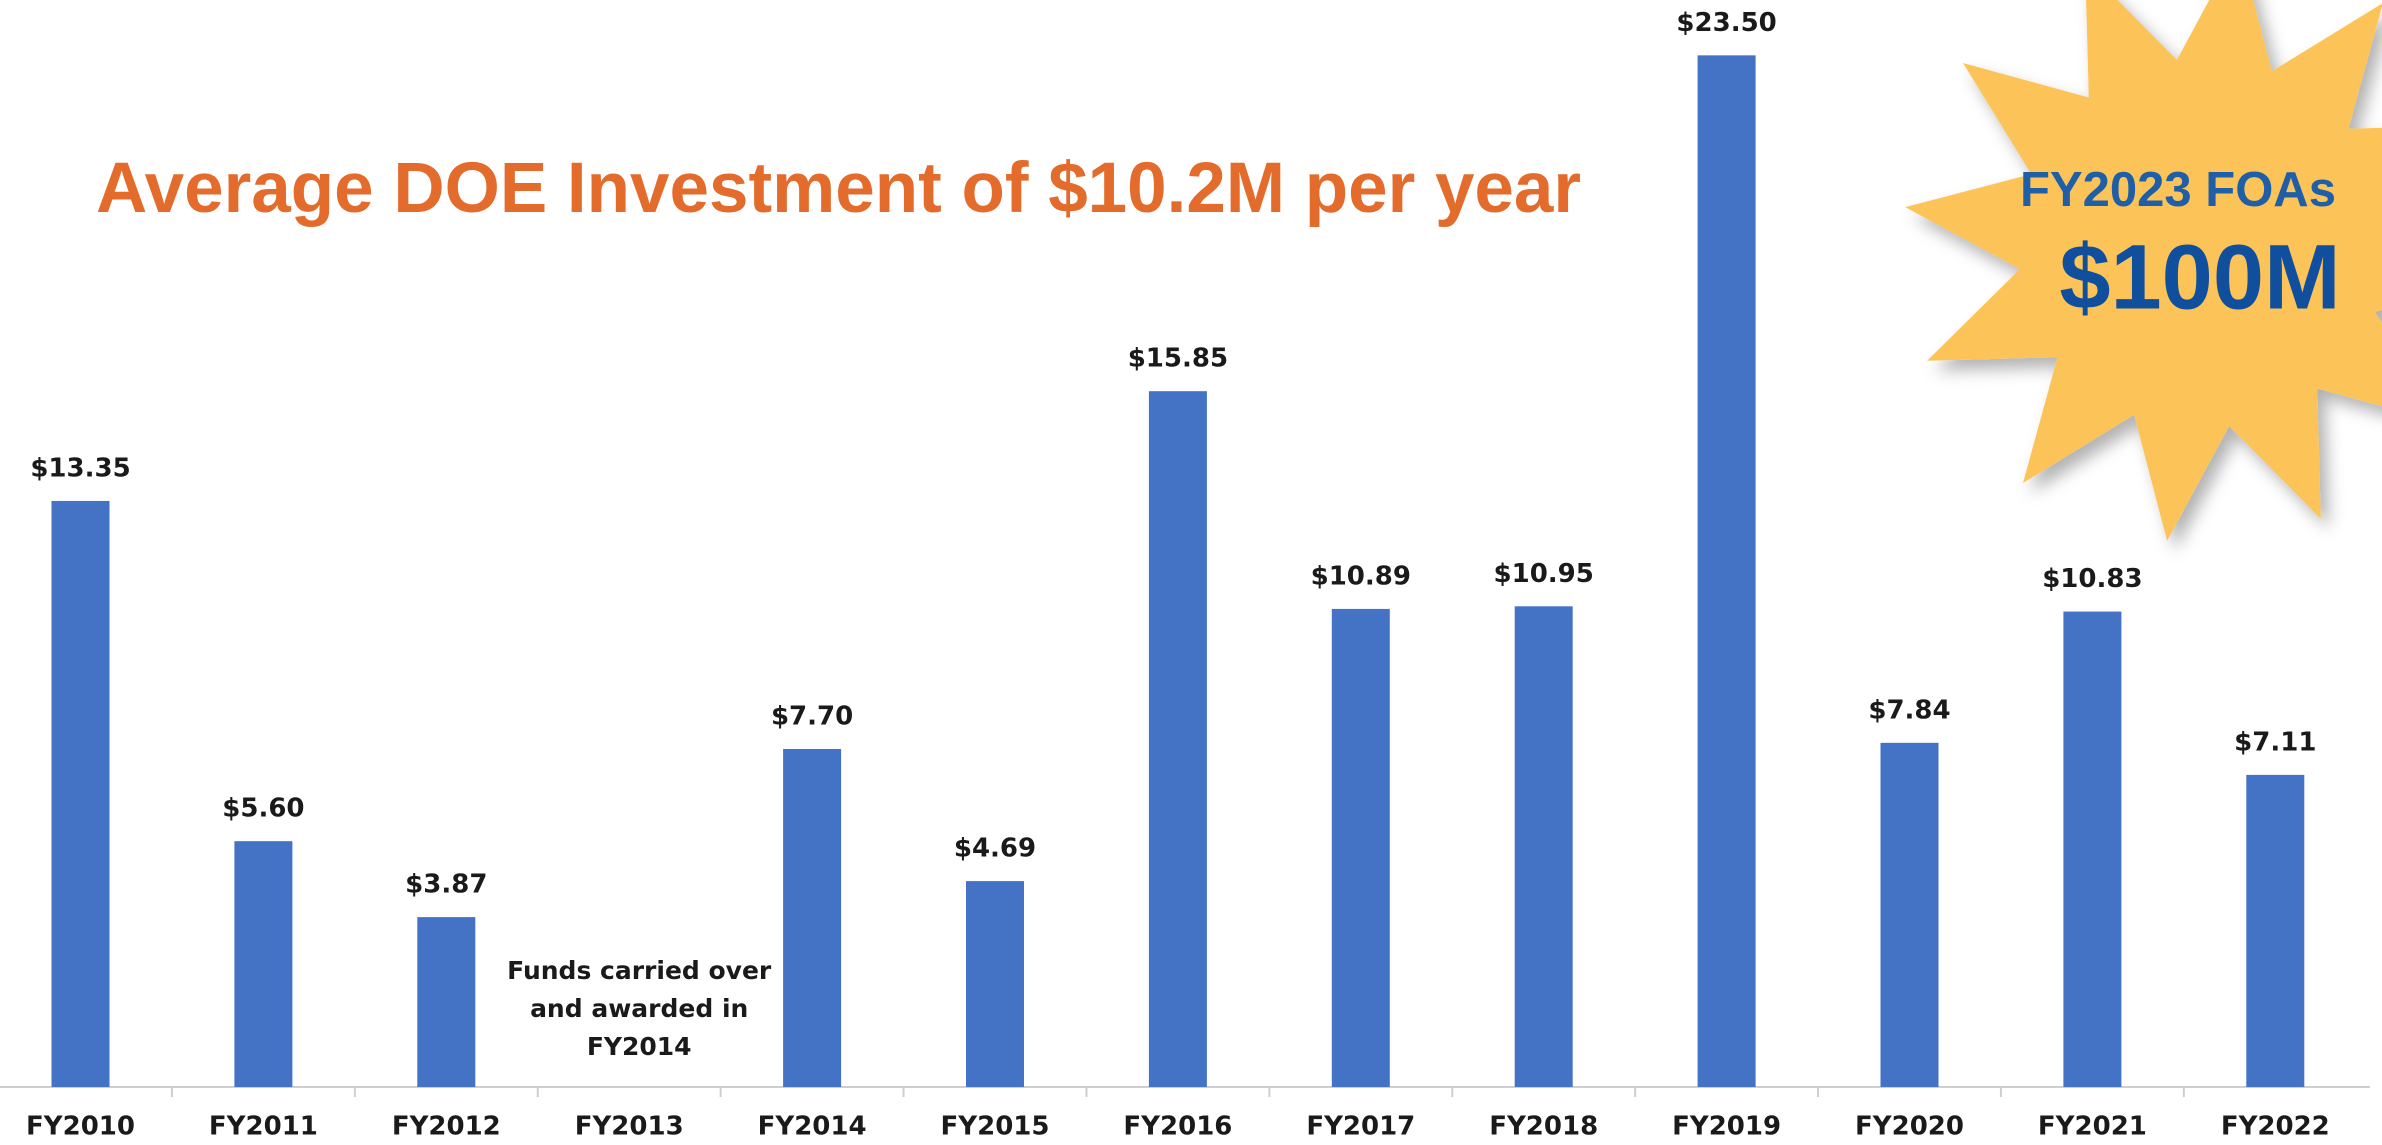 This screenshot has height=1145, width=2382. I want to click on data-label: $5.60, so click(263, 809).